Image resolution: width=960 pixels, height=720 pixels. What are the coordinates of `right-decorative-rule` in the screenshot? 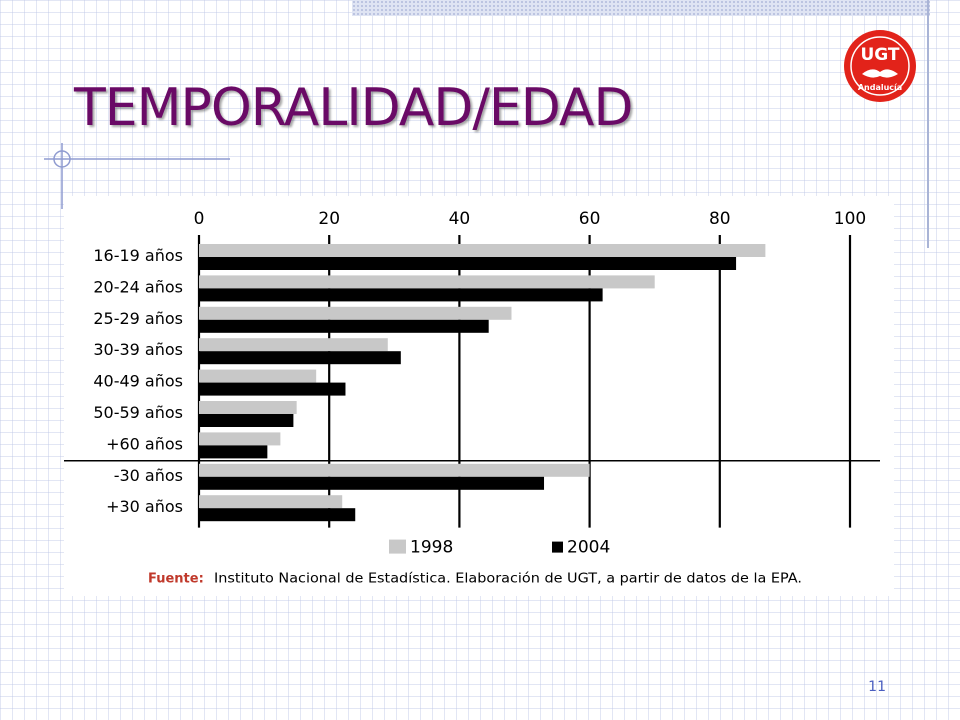 It's located at (928, 124).